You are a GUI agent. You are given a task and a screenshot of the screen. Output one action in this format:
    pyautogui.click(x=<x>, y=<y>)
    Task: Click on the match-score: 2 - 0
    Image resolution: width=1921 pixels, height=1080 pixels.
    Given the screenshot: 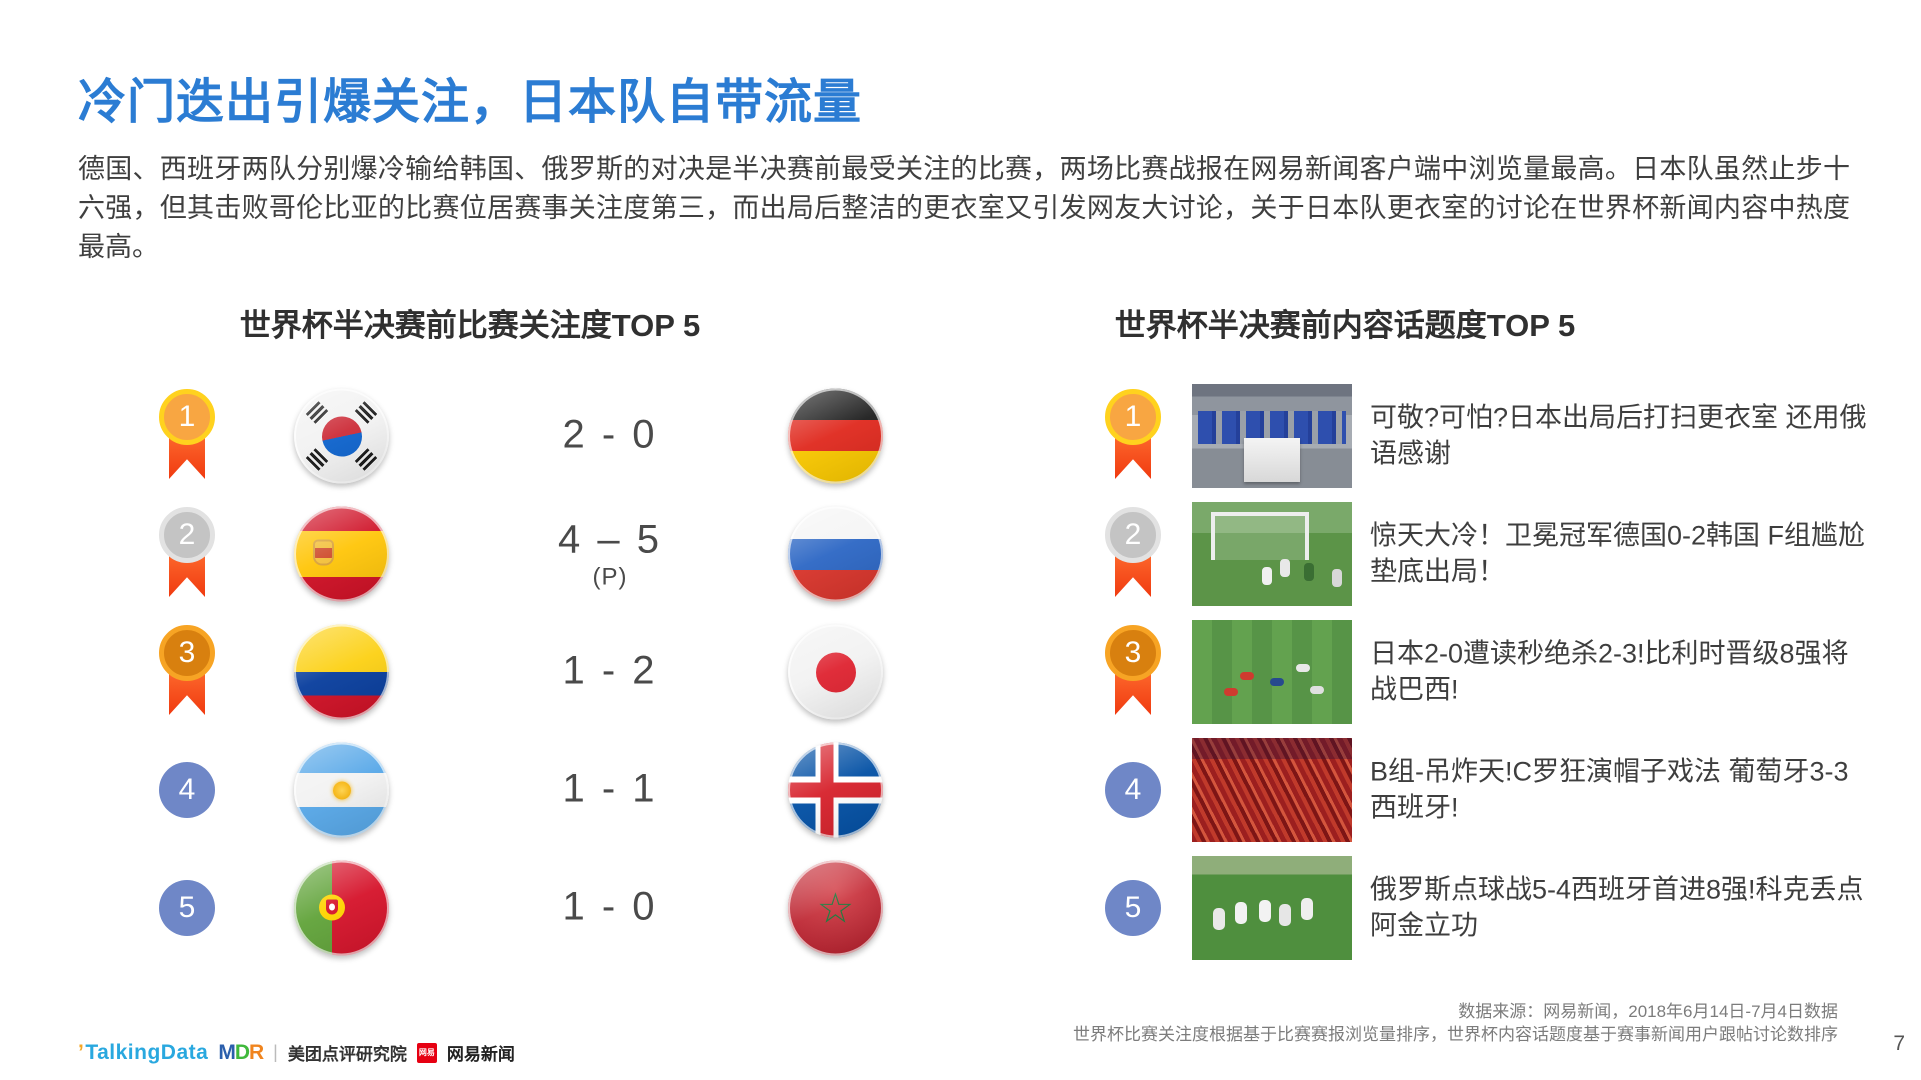 What is the action you would take?
    pyautogui.click(x=610, y=436)
    